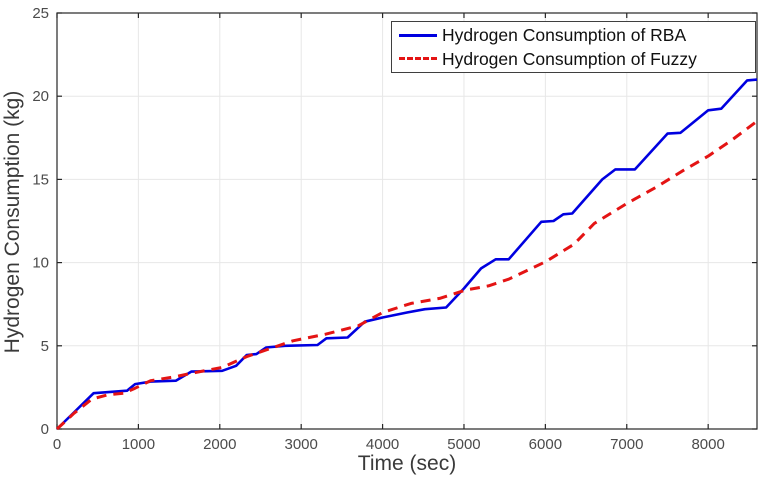 Image resolution: width=772 pixels, height=486 pixels. I want to click on y-tick-label-5: 5, so click(45, 346).